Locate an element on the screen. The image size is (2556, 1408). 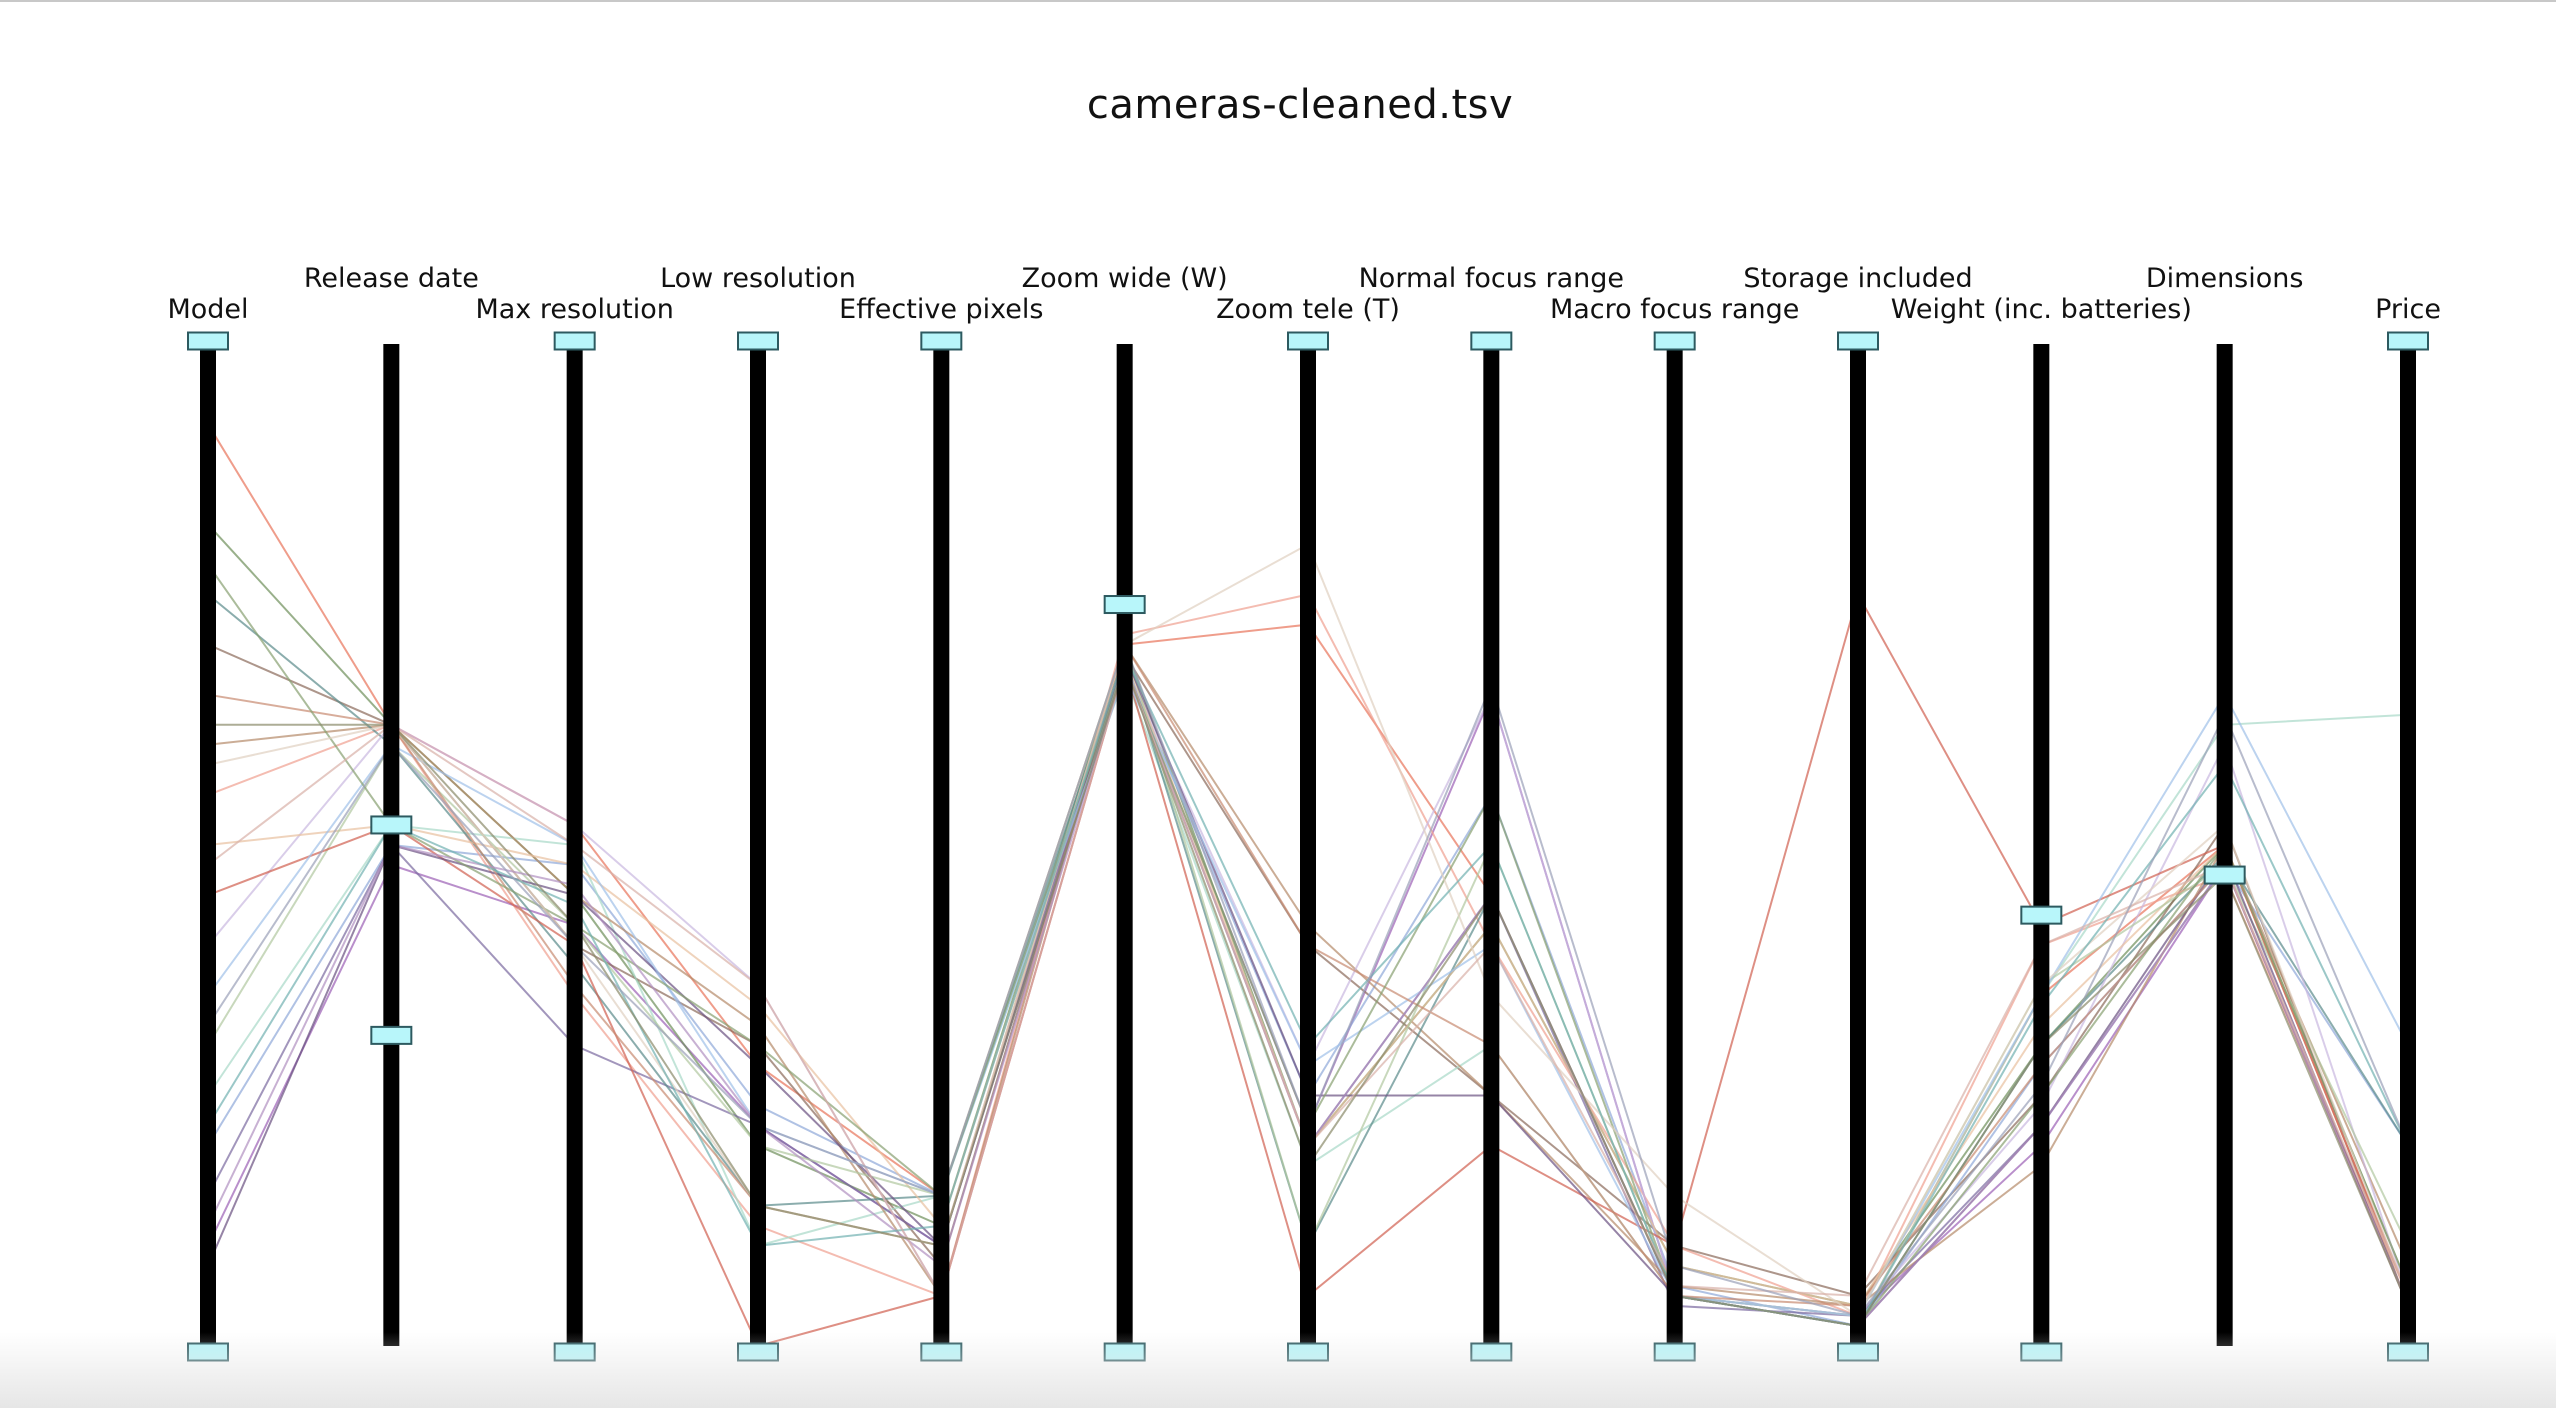
axis-label: Macro focus range is located at coordinates (1674, 309).